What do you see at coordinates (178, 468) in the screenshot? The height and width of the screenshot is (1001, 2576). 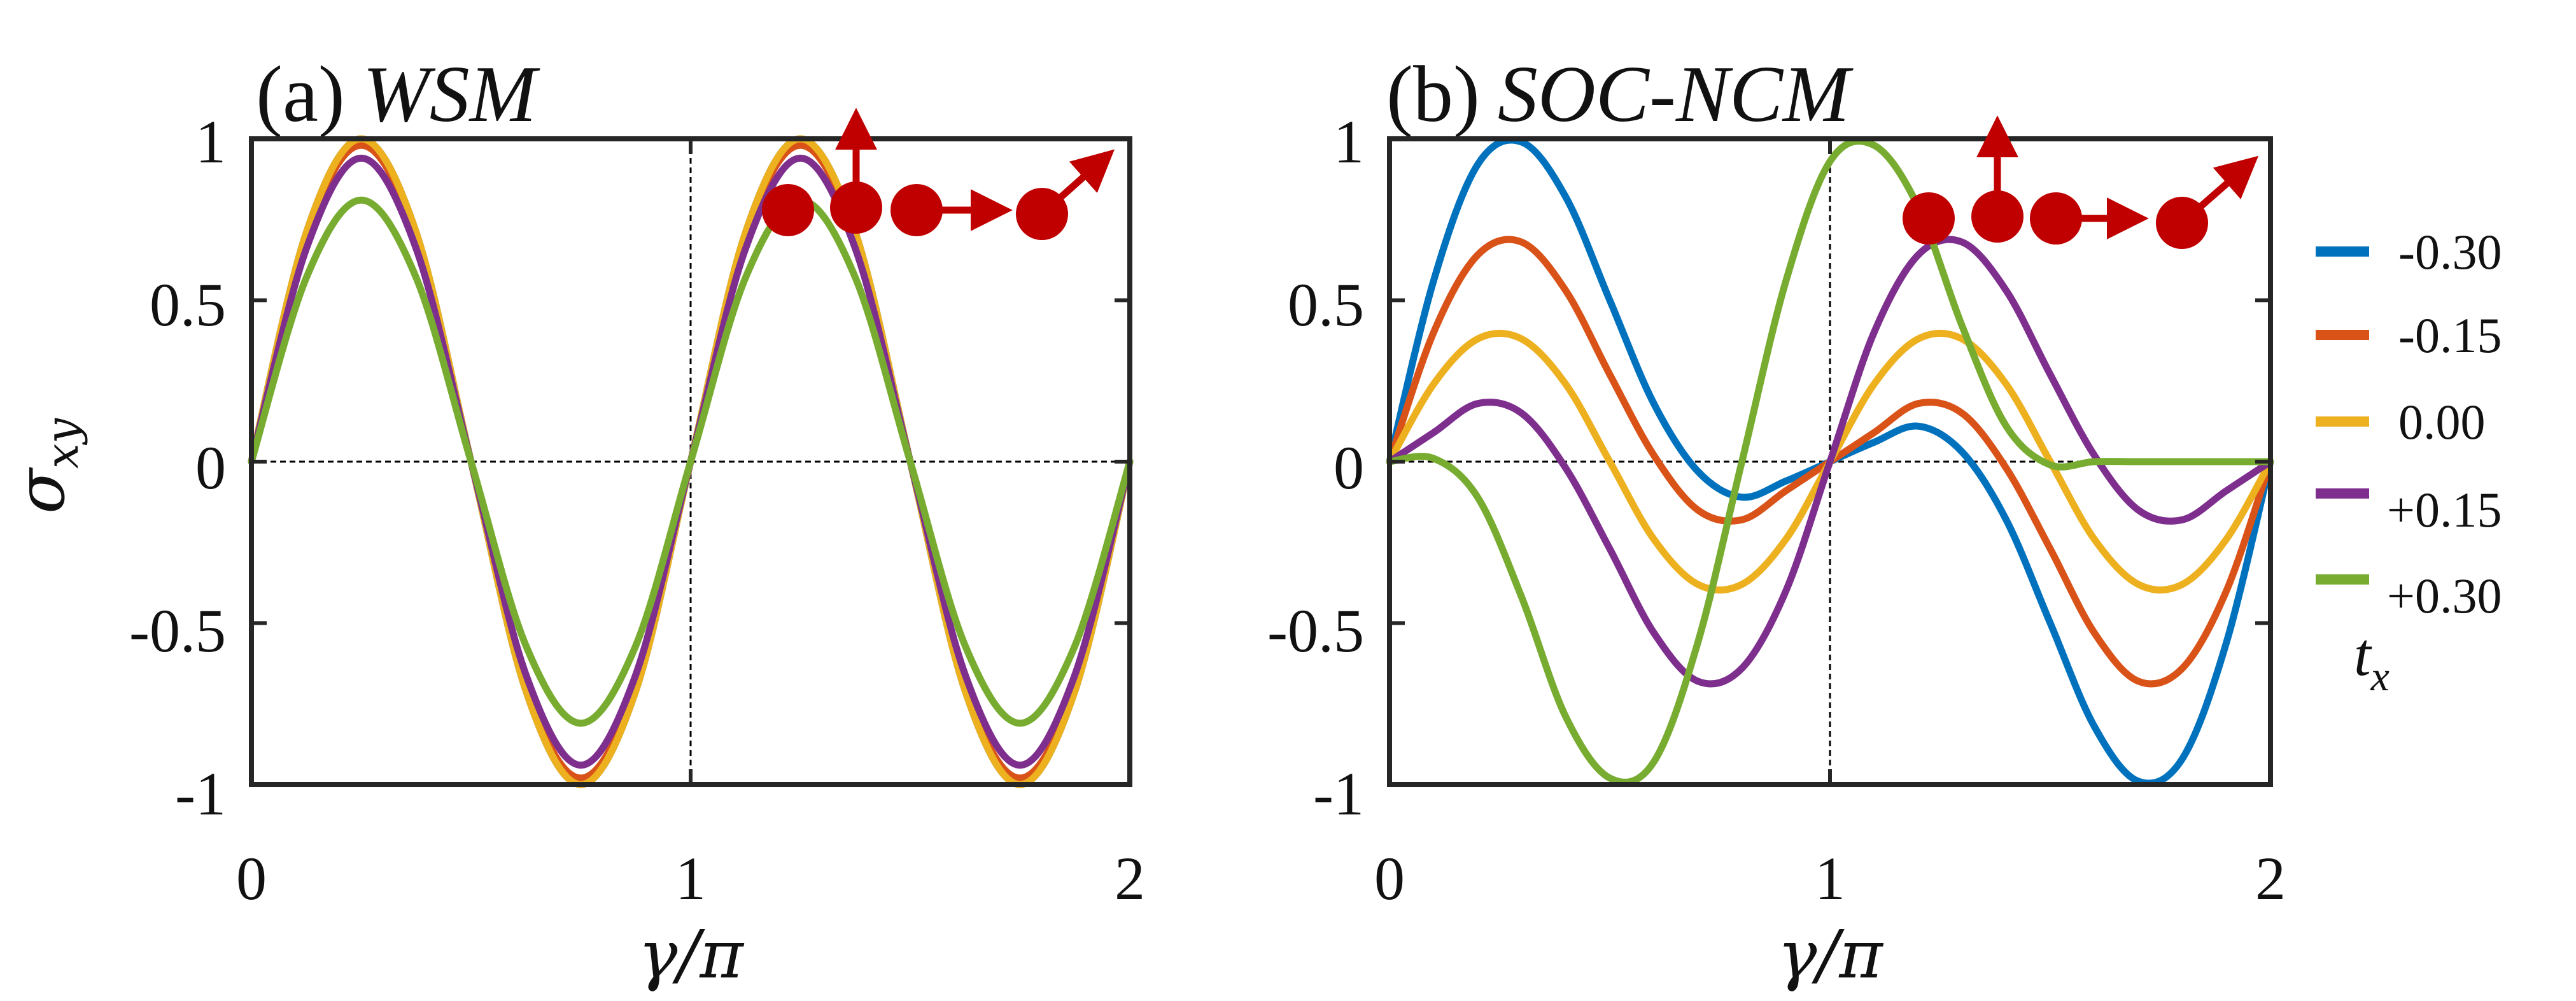 I see `panel-a-yticks: -1 -0.5 0 0.5 1` at bounding box center [178, 468].